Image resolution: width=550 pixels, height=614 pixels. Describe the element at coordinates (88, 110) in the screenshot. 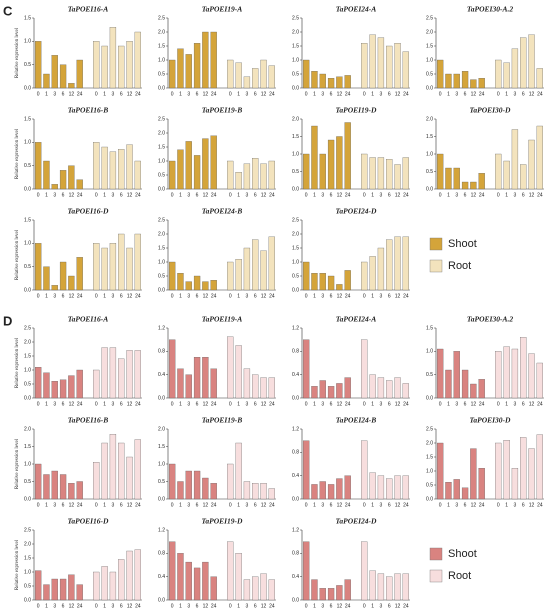

I see `chart-title: TaPOEI16-B` at that location.